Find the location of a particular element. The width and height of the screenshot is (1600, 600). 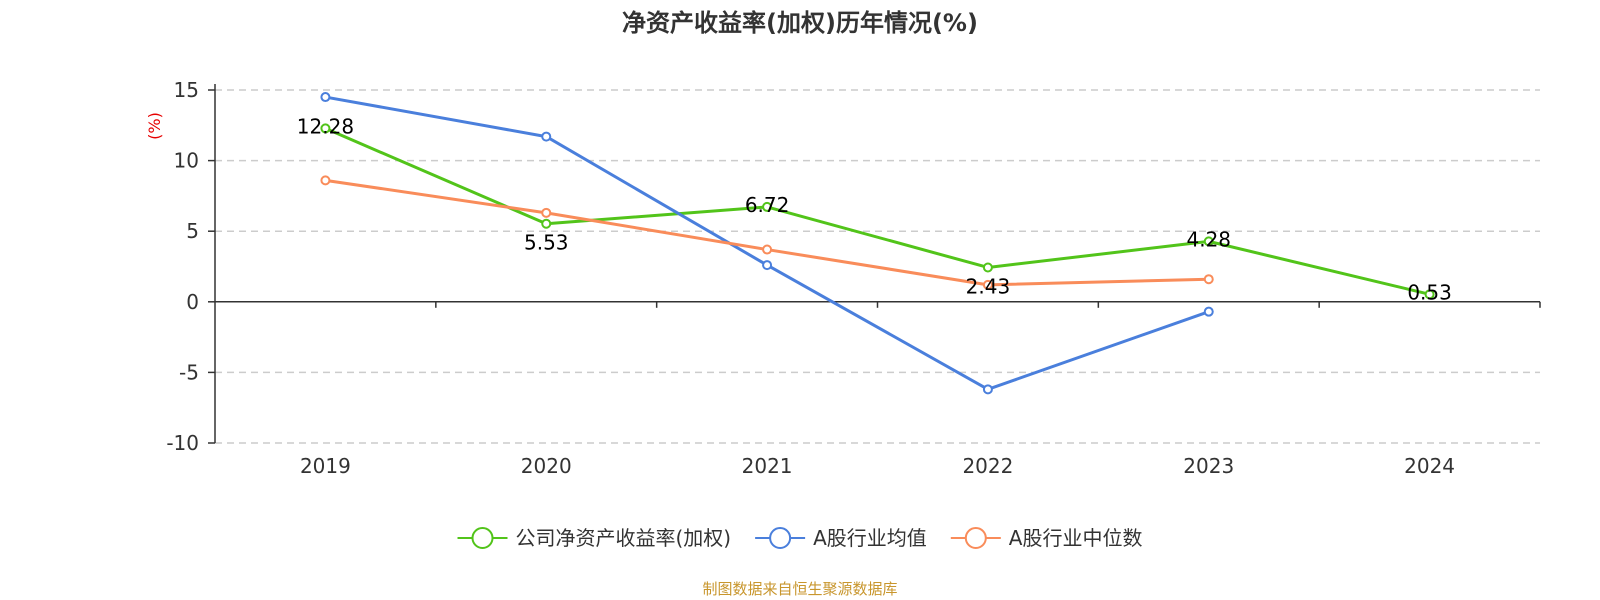

legend-label: A股行业中位数 is located at coordinates (1076, 538).